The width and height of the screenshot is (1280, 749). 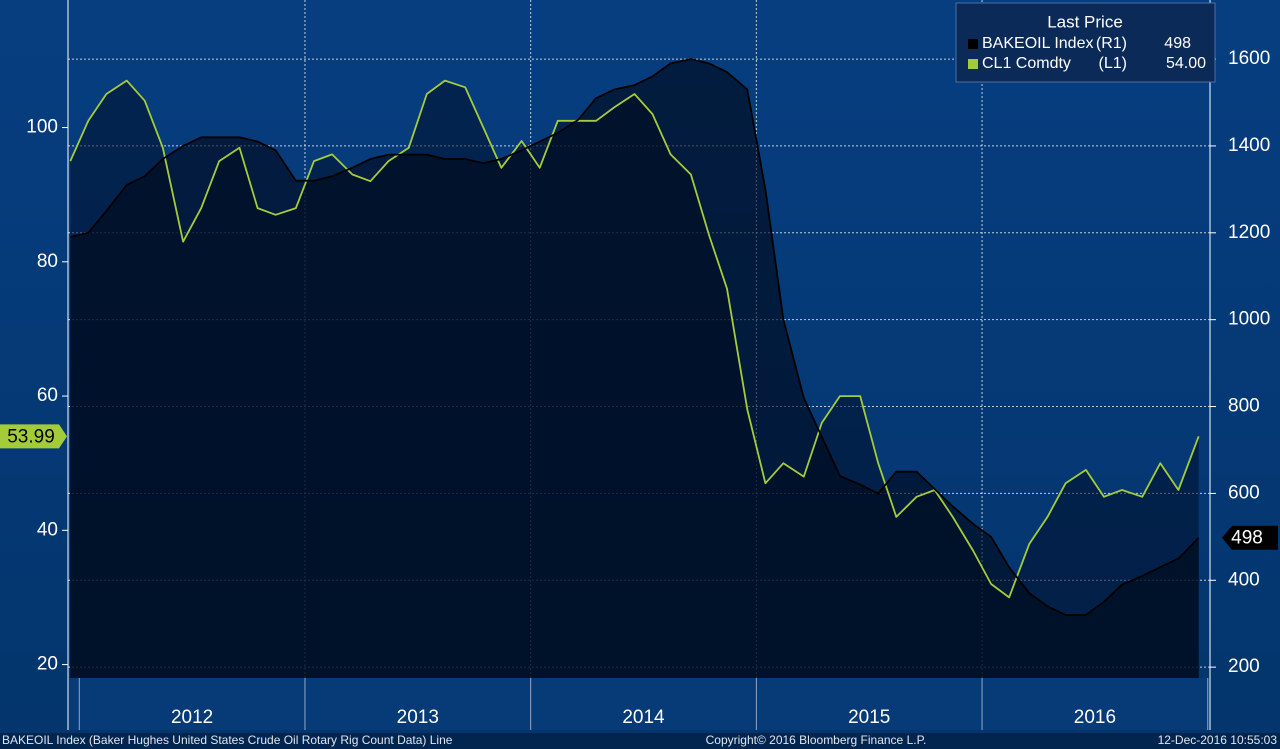 I want to click on x-tick-label: 2016, so click(x=1095, y=717).